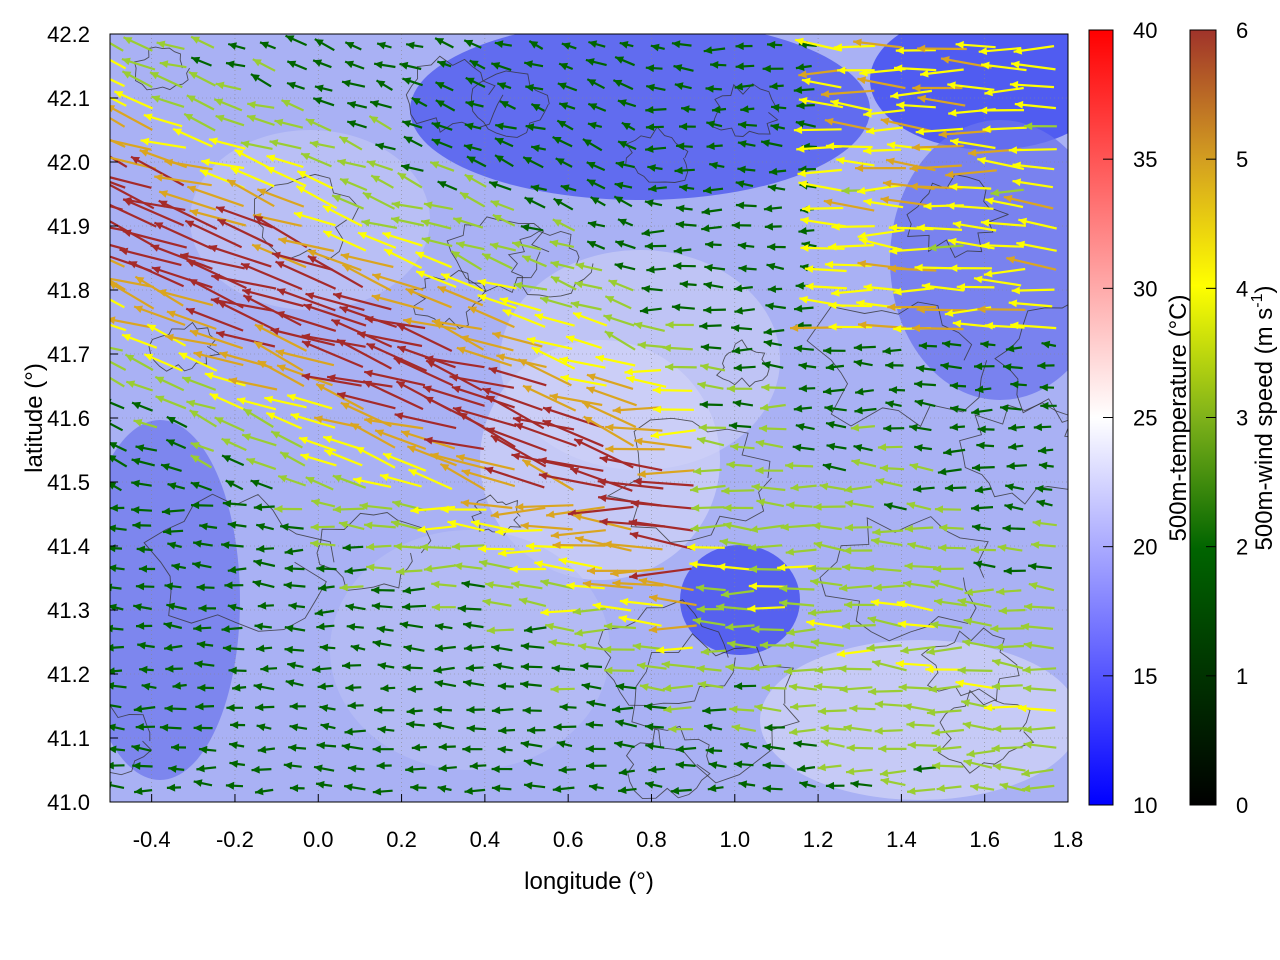 The height and width of the screenshot is (960, 1280). Describe the element at coordinates (1145, 418) in the screenshot. I see `colorbar-tick-label: 25` at that location.